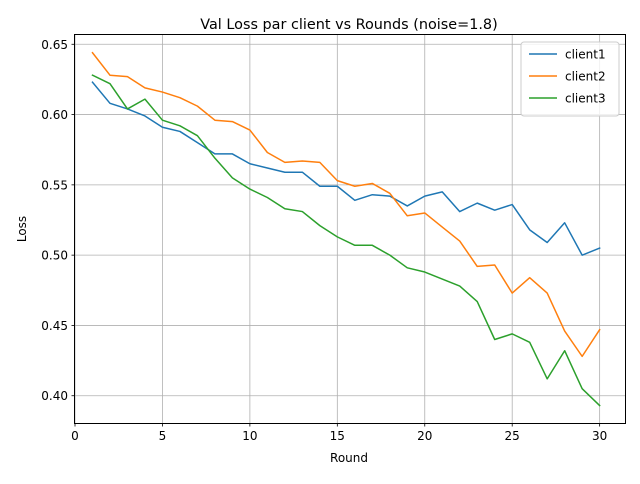  Describe the element at coordinates (585, 55) in the screenshot. I see `legend-label-client1: client1` at that location.